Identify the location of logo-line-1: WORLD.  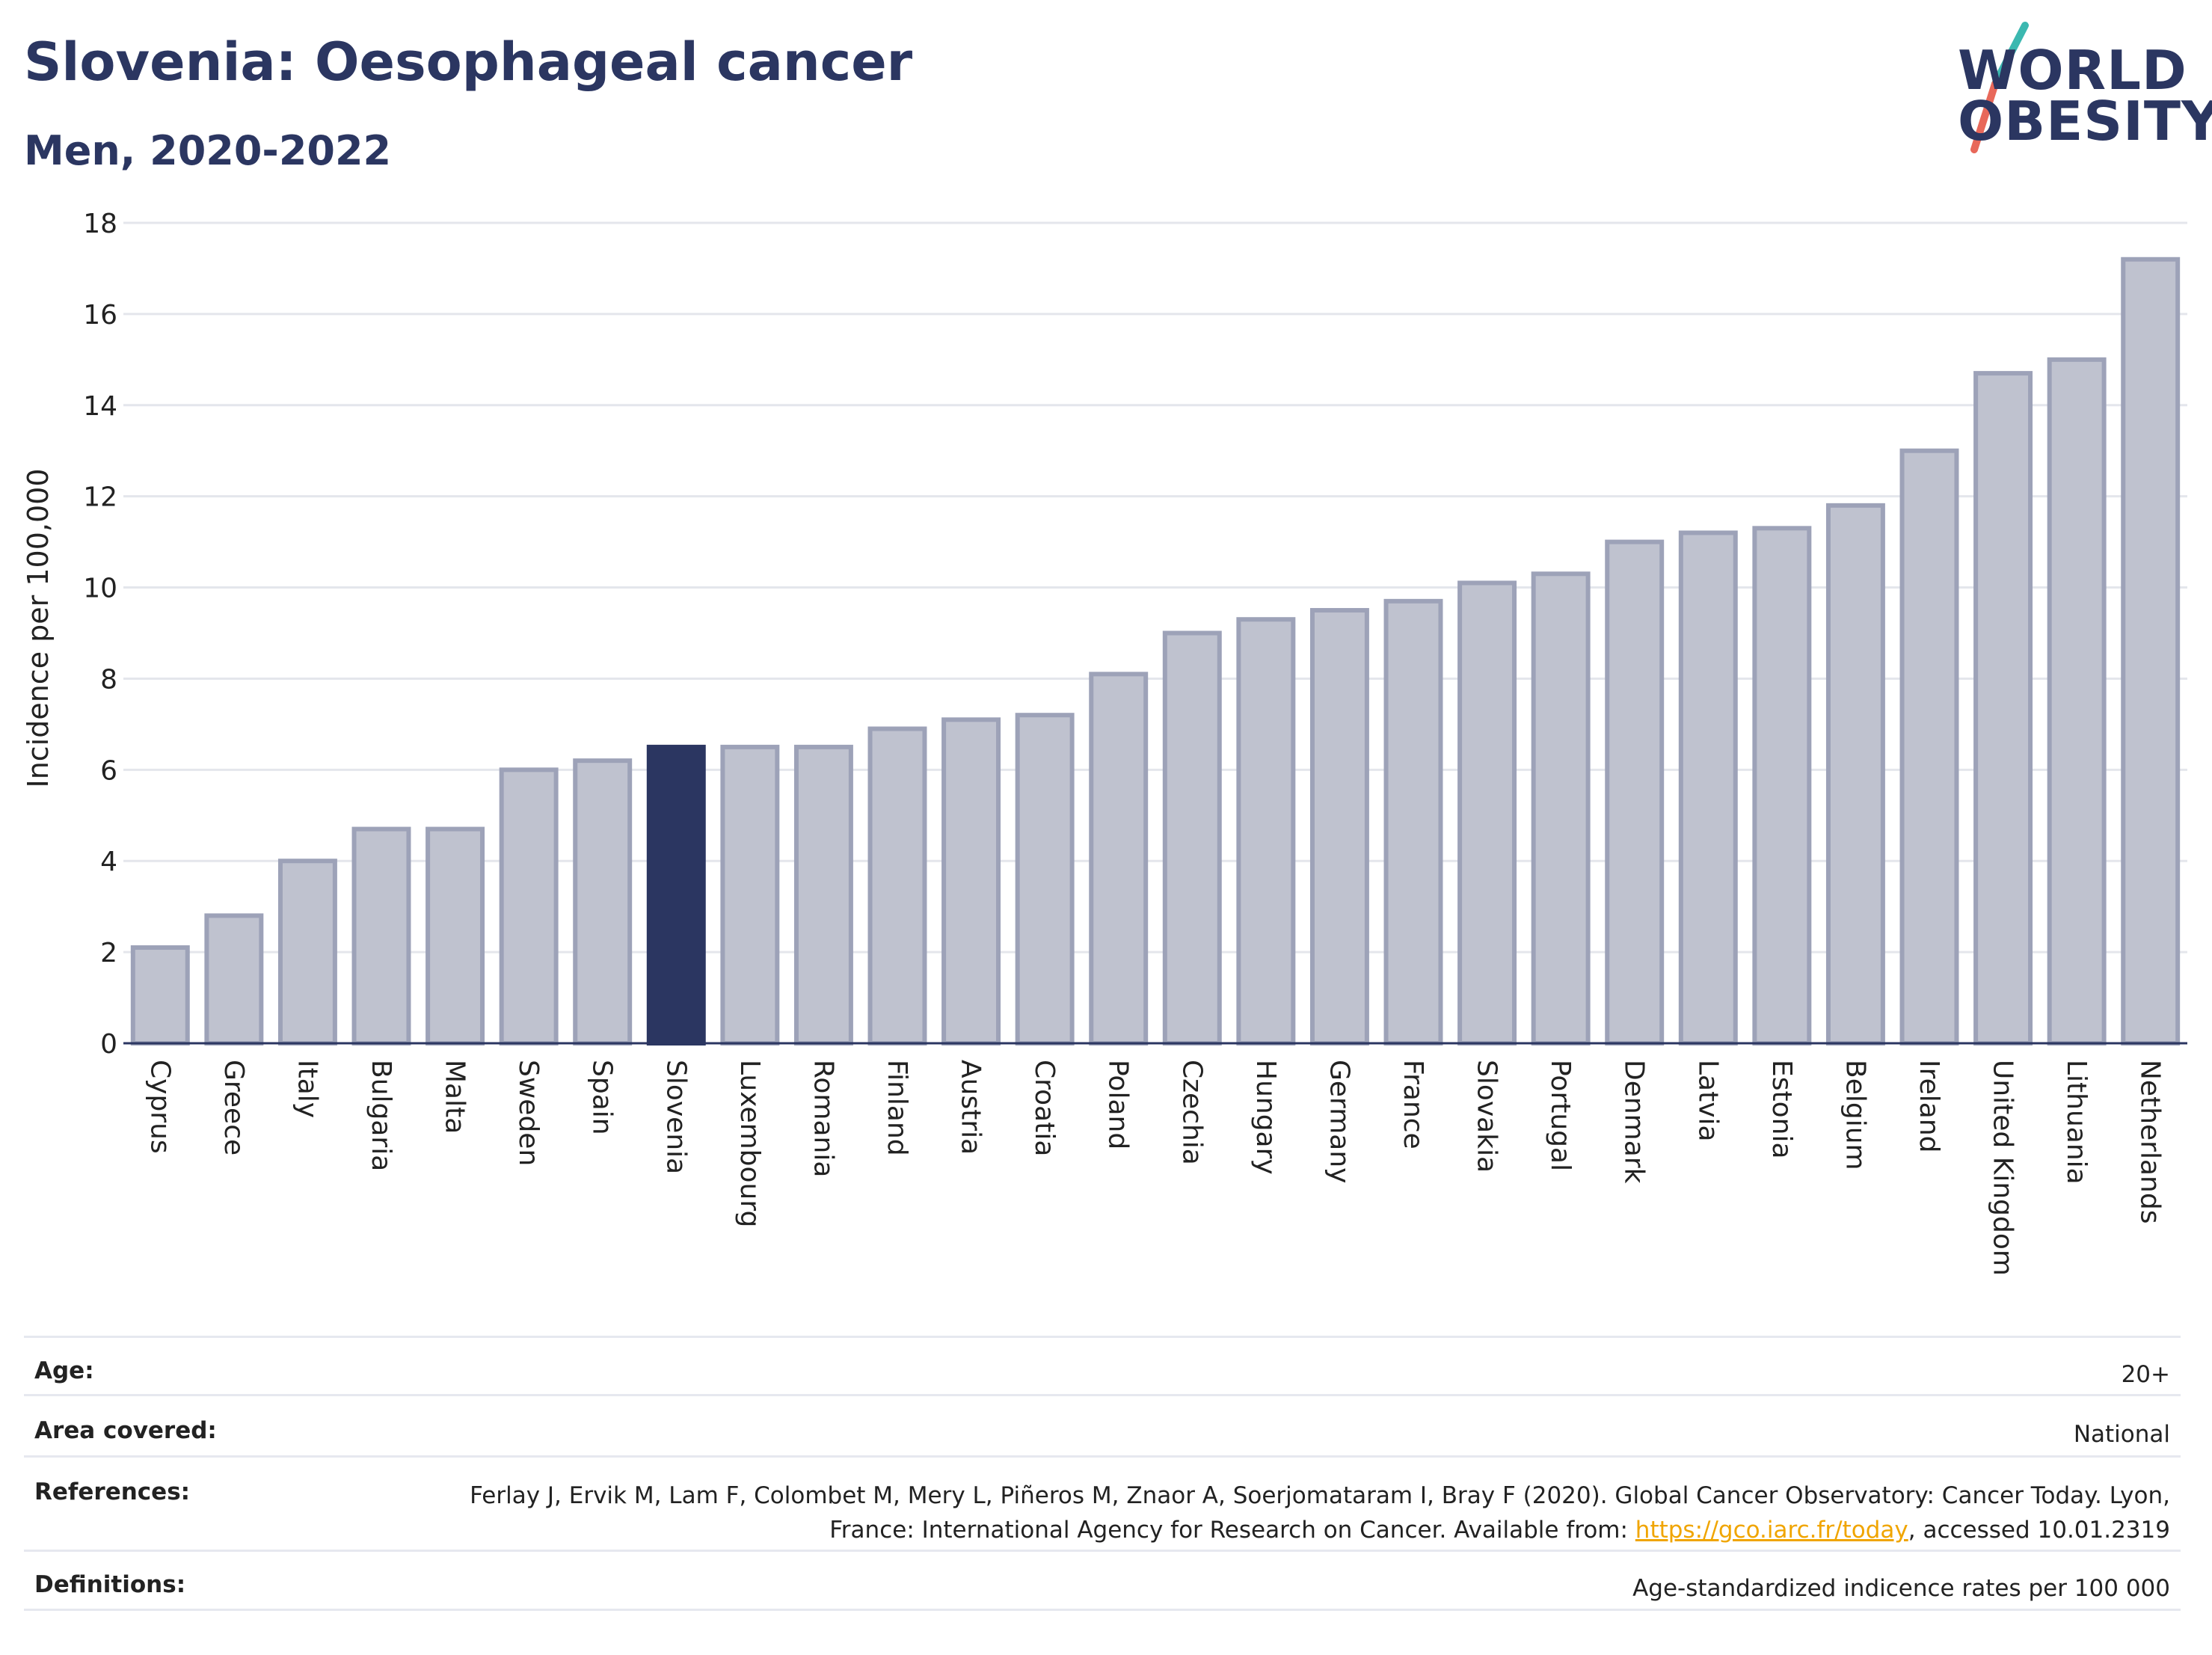
(2072, 70).